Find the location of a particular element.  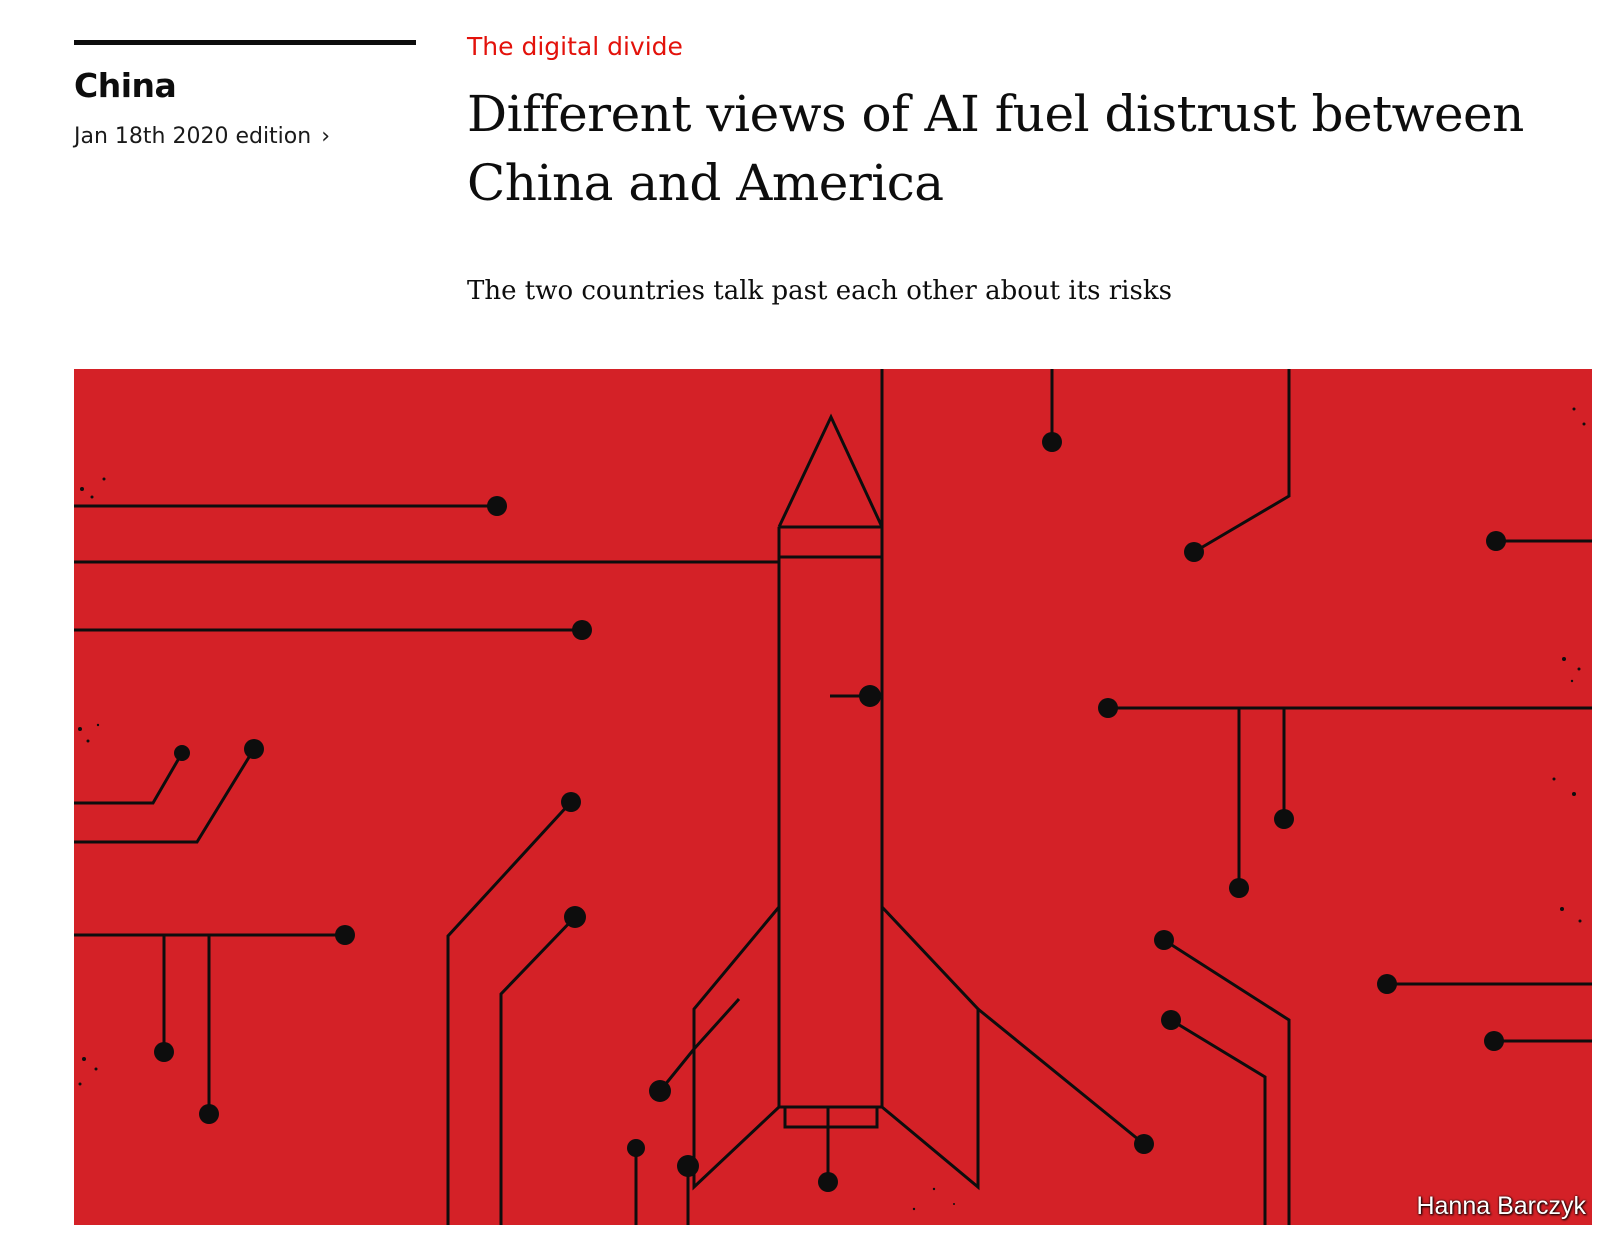

flytitle: The digital divide is located at coordinates (575, 46).